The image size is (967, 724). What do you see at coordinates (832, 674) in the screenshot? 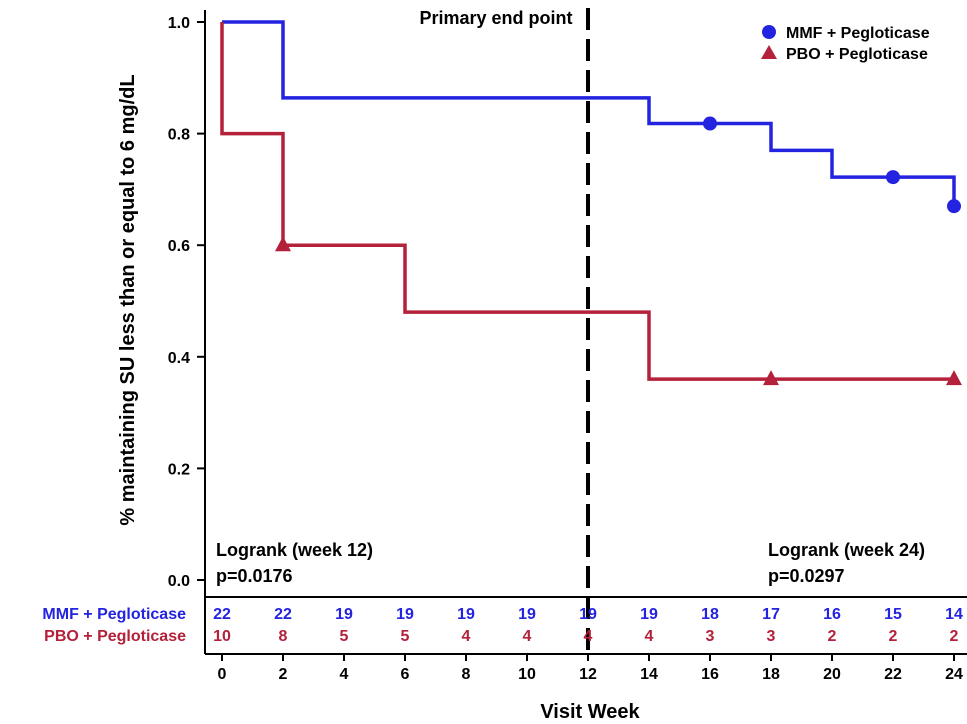
I see `x-tick-label: 20` at bounding box center [832, 674].